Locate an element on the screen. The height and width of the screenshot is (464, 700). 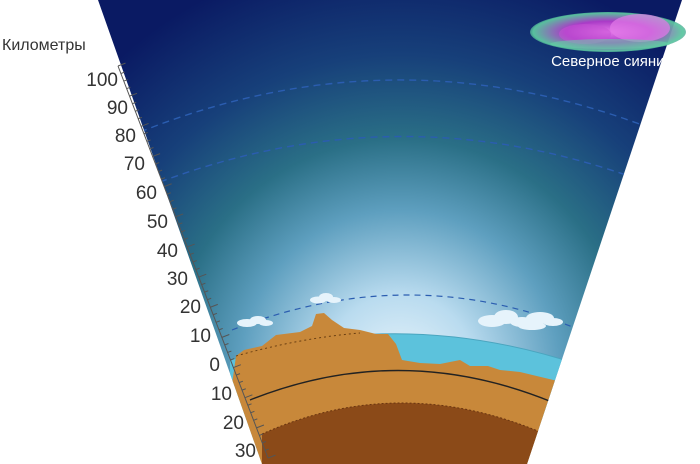
tick-label-60: 60 is located at coordinates (146, 193).